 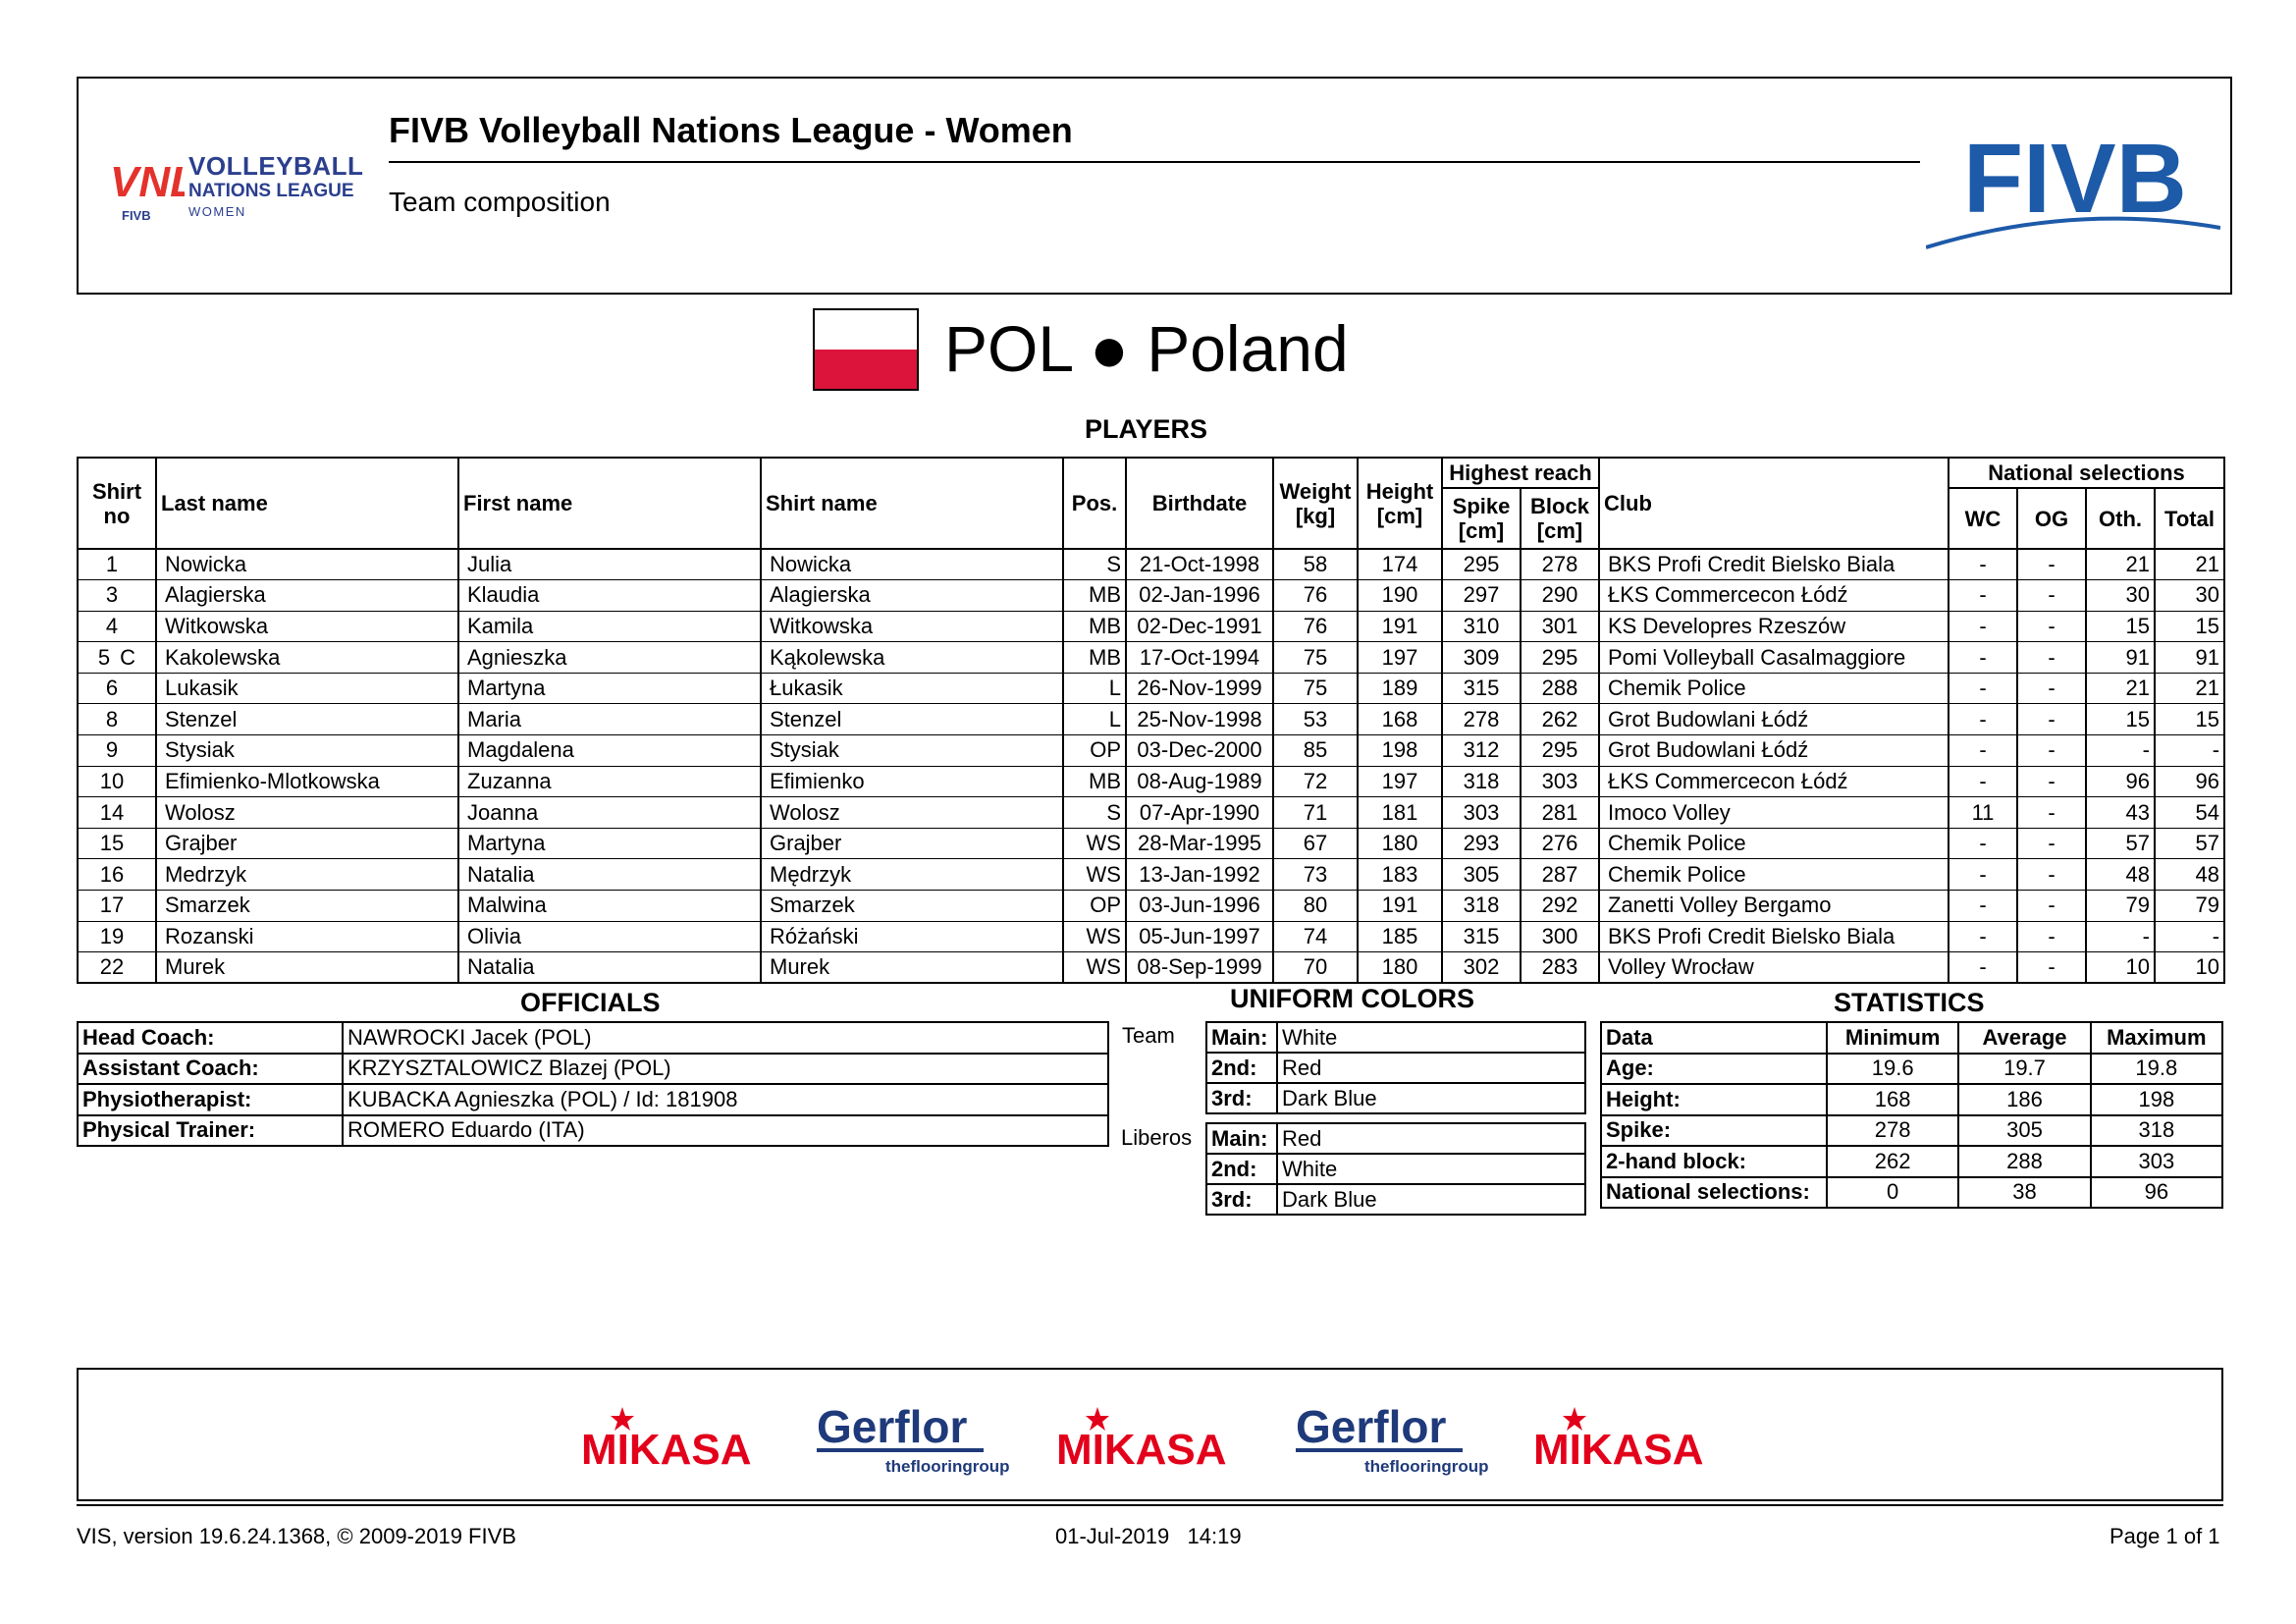 I want to click on position-cell: WS, so click(x=1094, y=967).